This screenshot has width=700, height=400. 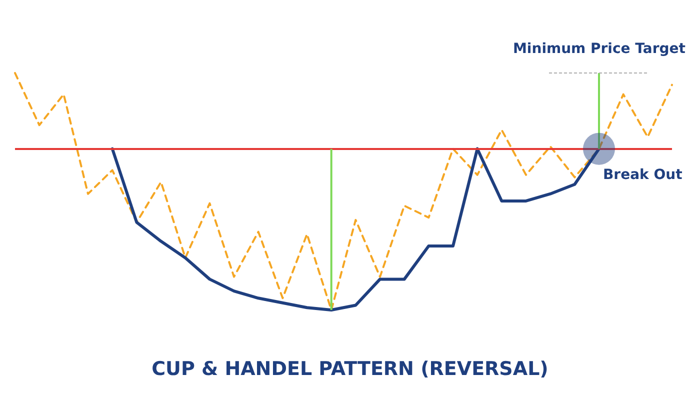 What do you see at coordinates (350, 369) in the screenshot?
I see `text: CUP & HANDEL PATTERN (REVERSAL)` at bounding box center [350, 369].